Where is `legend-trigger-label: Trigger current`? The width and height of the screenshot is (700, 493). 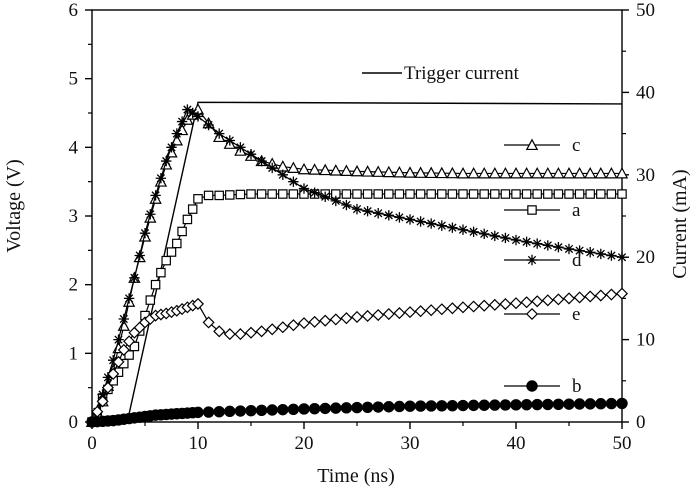
legend-trigger-label: Trigger current is located at coordinates (462, 73).